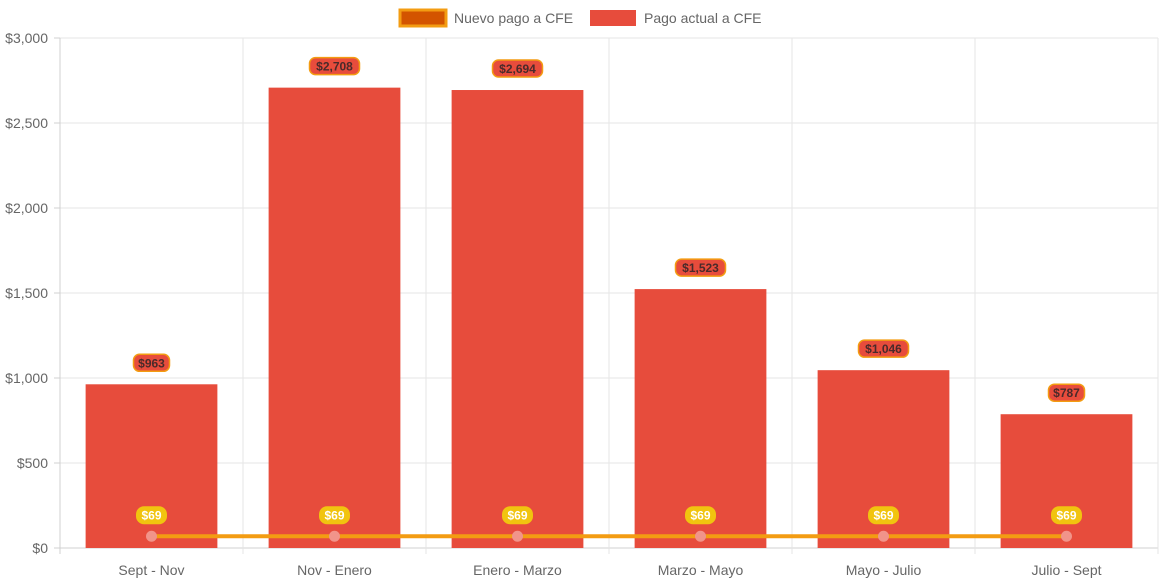 The height and width of the screenshot is (582, 1165). I want to click on line-data-labels: $69 $69 $69 $69 $69 $69, so click(609, 515).